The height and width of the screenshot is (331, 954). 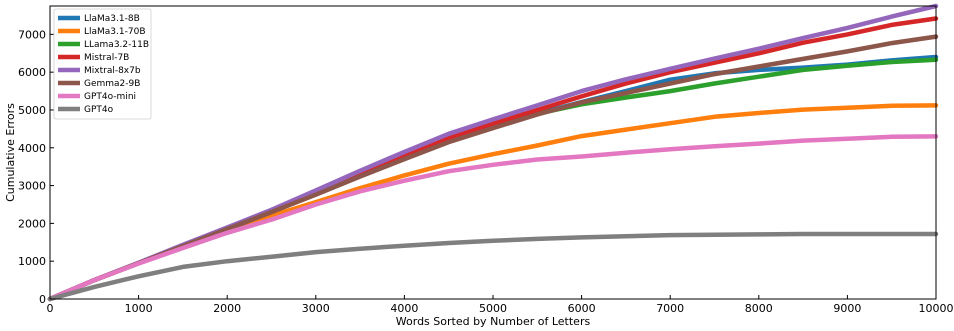 I want to click on legend-label-2: LLama3.2-11B, so click(x=116, y=45).